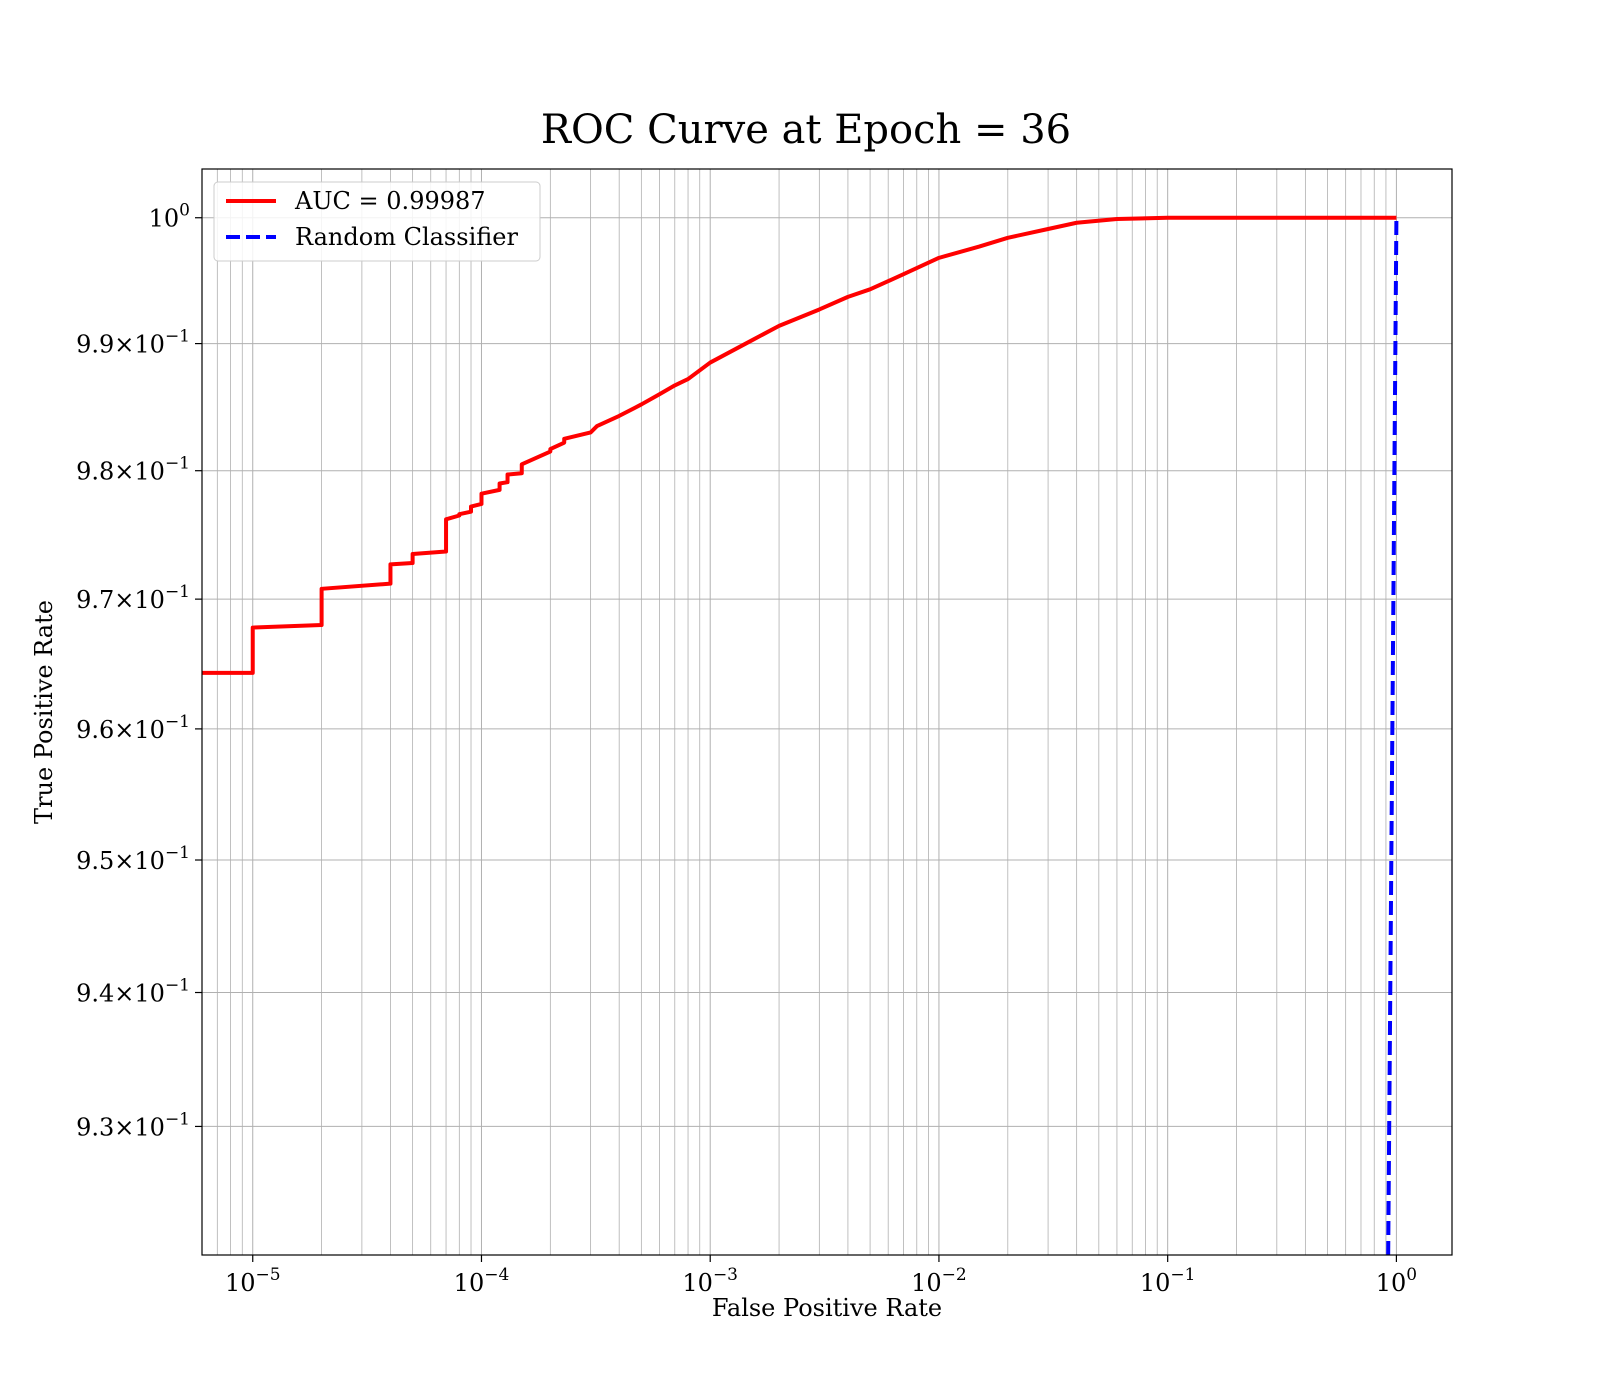 The height and width of the screenshot is (1400, 1600). What do you see at coordinates (253, 1281) in the screenshot?
I see `x-tick-label: 10⁻⁵` at bounding box center [253, 1281].